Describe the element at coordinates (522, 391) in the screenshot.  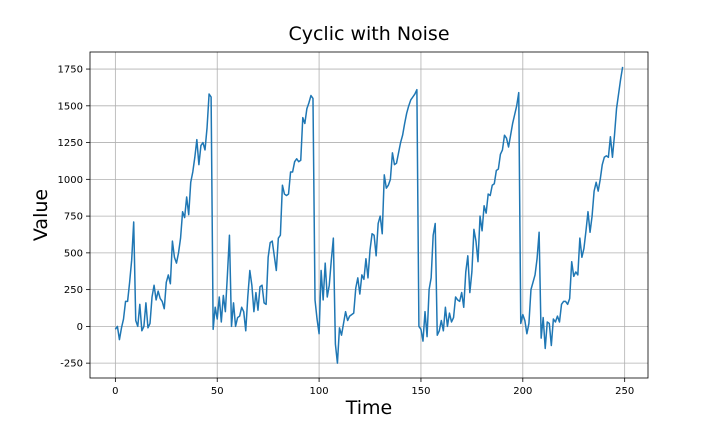
I see `x-tick-label: 200` at that location.